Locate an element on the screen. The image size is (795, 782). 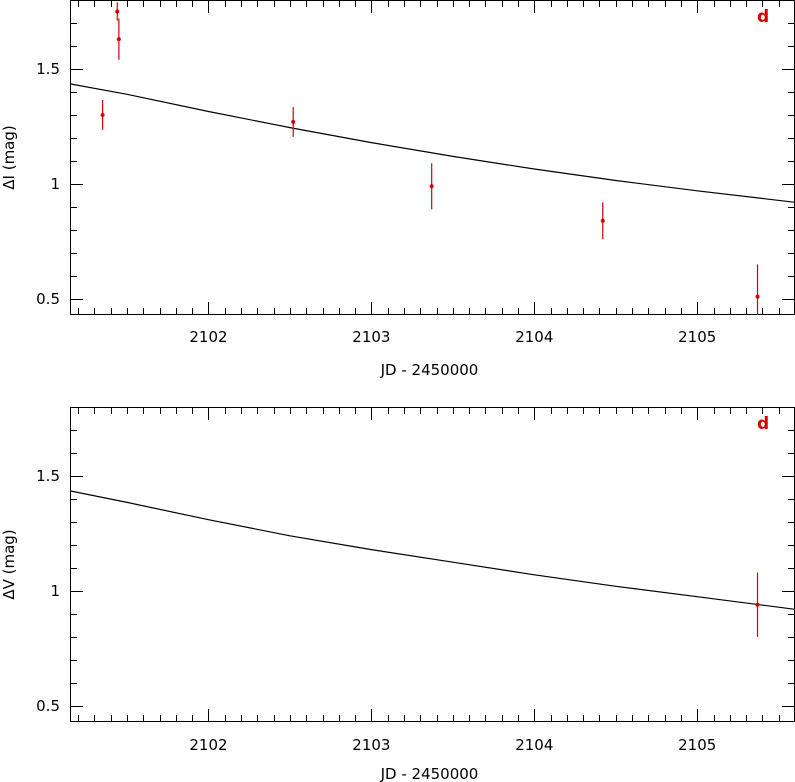
y-axis-title: ΔI (mag) is located at coordinates (9, 157).